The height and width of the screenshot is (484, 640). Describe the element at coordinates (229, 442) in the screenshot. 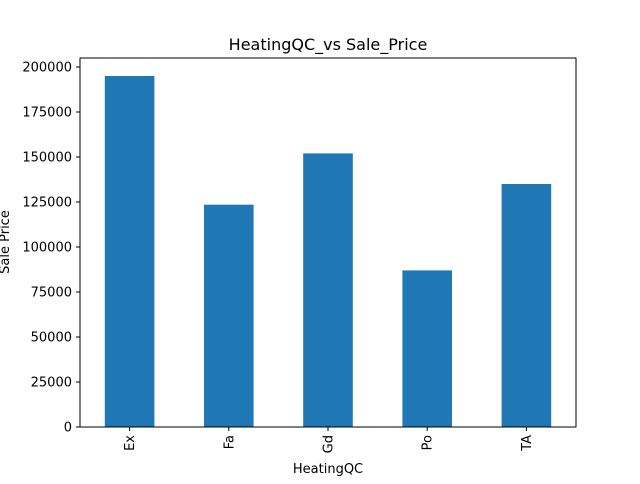

I see `x-tick-label-fa: Fa` at that location.